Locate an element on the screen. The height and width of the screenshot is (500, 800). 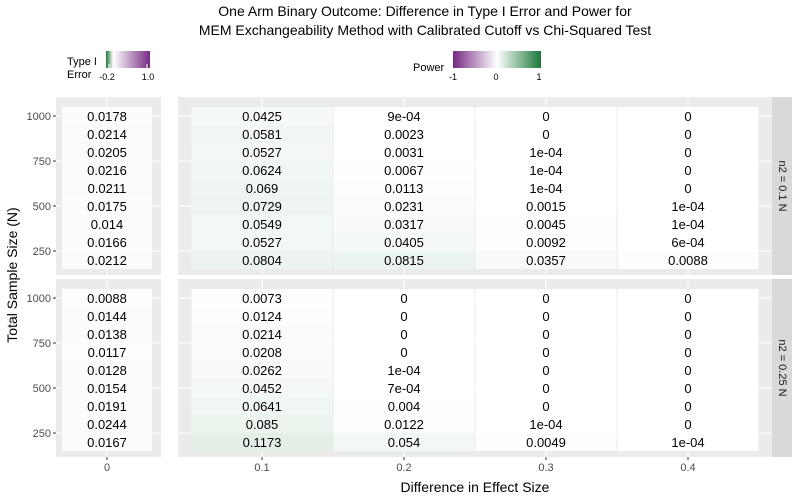
power-label: 0.0124 is located at coordinates (262, 316).